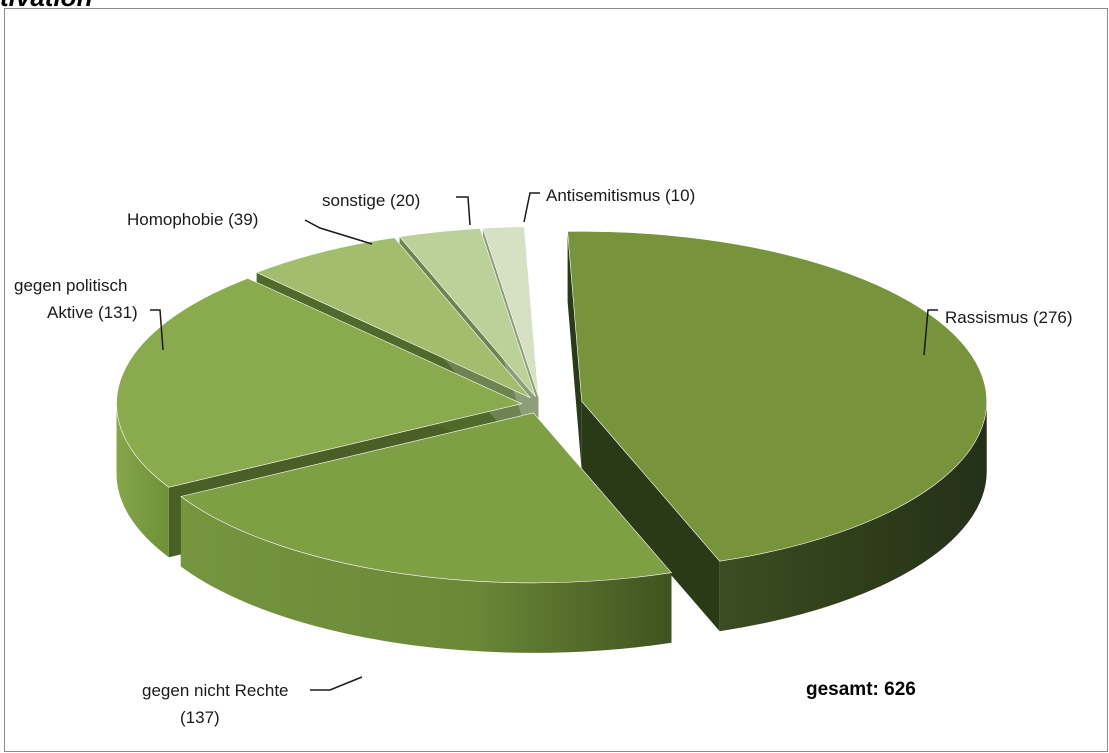 The image size is (1109, 753). Describe the element at coordinates (1009, 317) in the screenshot. I see `label-rassismus: Rassismus (276)` at that location.